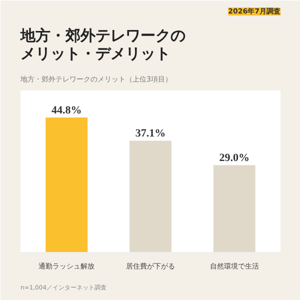  What do you see at coordinates (67, 110) in the screenshot?
I see `data-label: 44.8%` at bounding box center [67, 110].